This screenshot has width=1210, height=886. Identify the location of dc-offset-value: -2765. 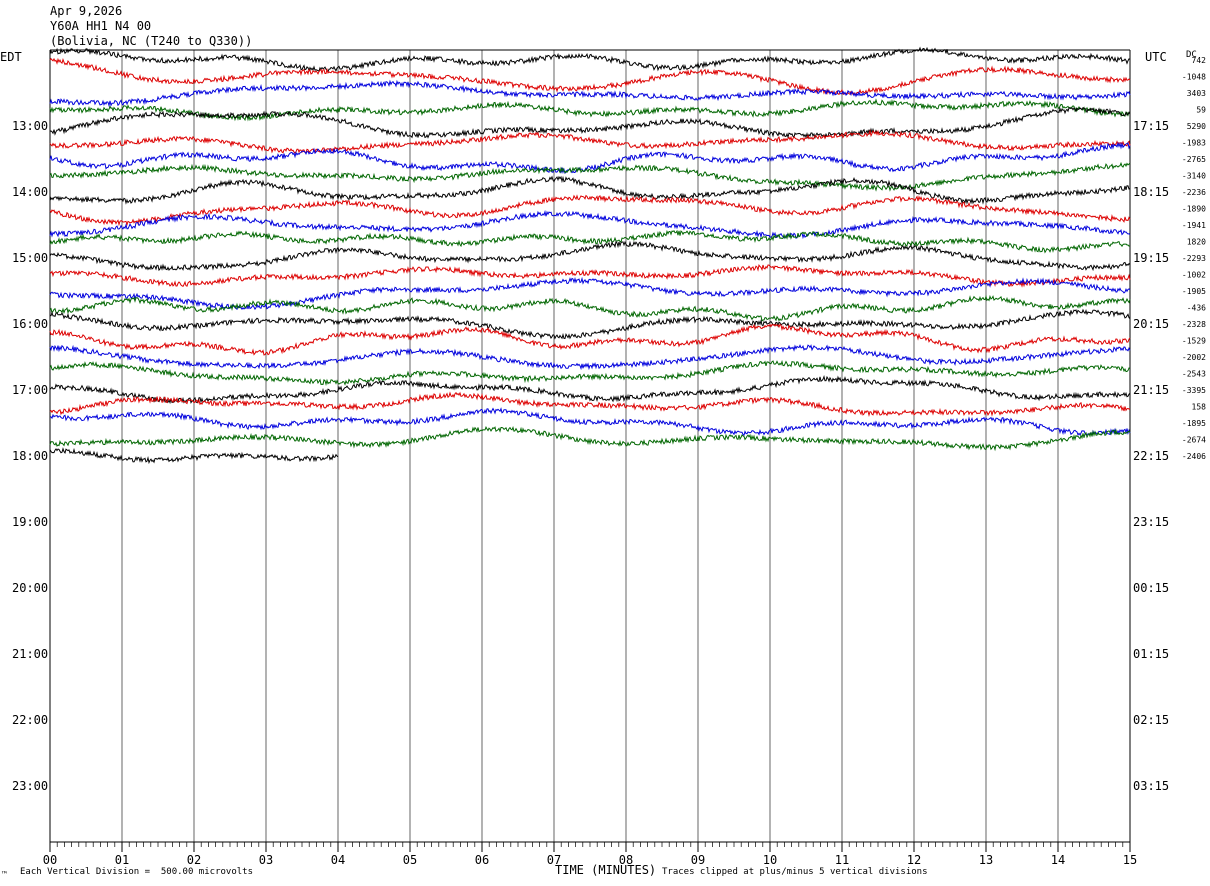
(1194, 159).